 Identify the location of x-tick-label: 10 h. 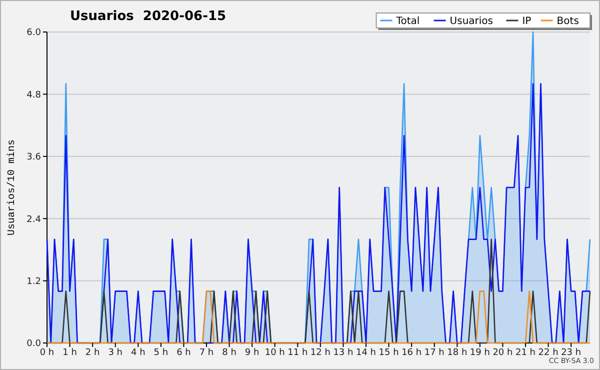
(274, 353).